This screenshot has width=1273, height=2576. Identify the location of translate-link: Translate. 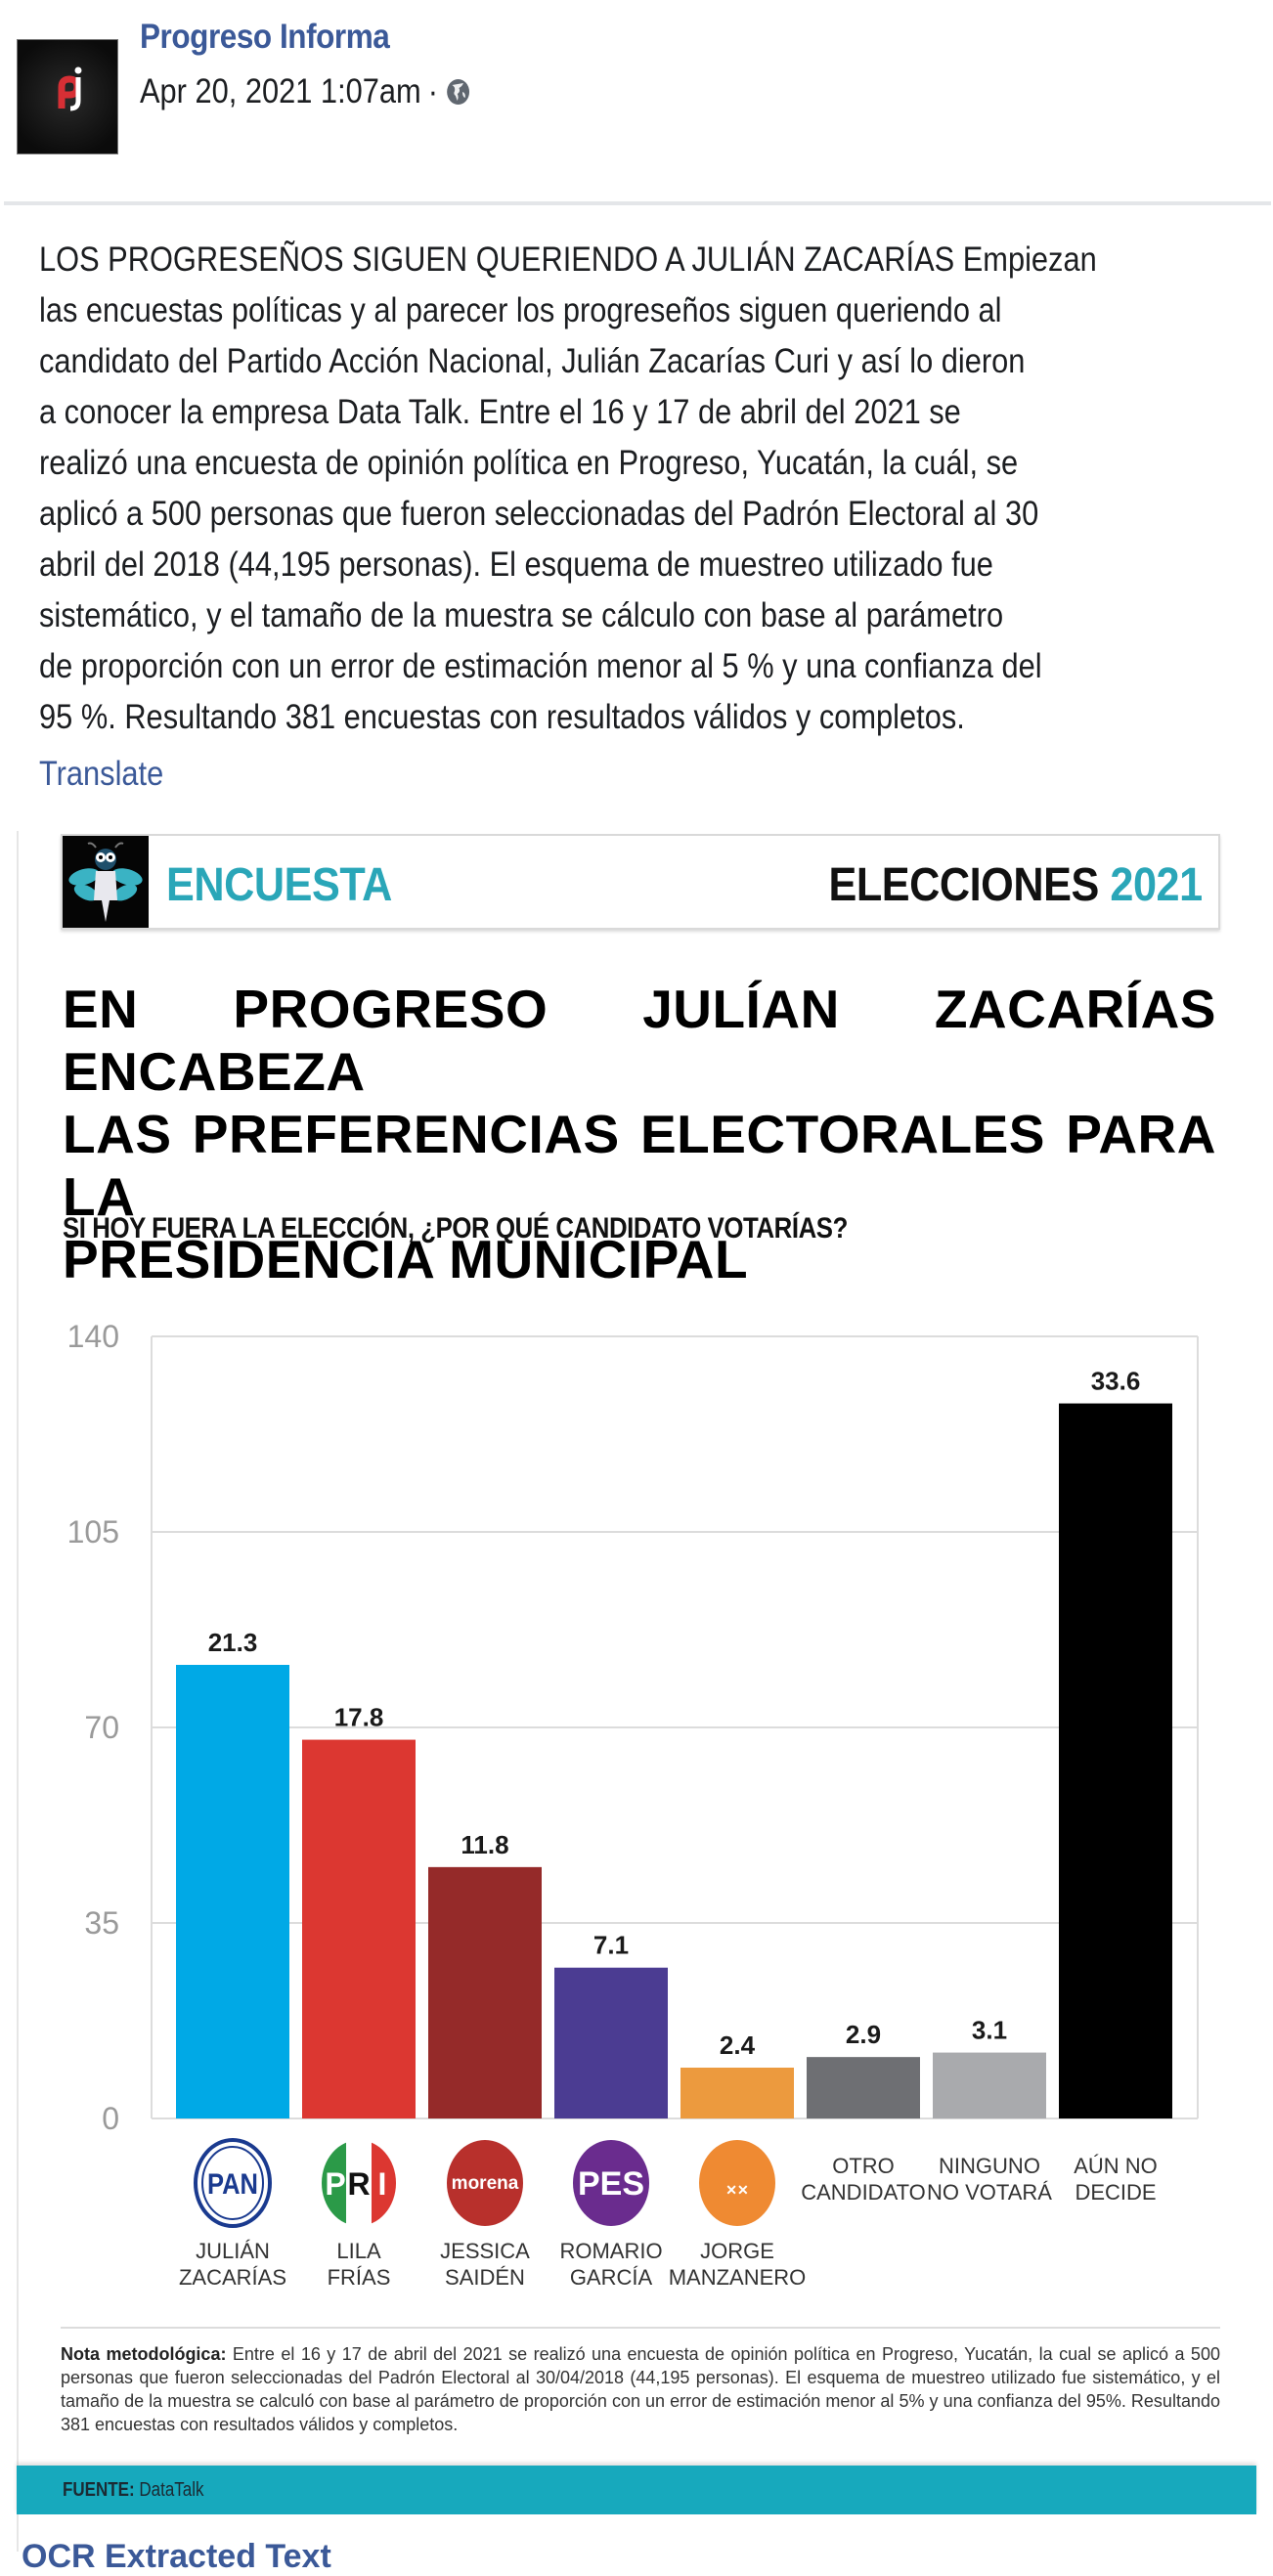
(101, 774).